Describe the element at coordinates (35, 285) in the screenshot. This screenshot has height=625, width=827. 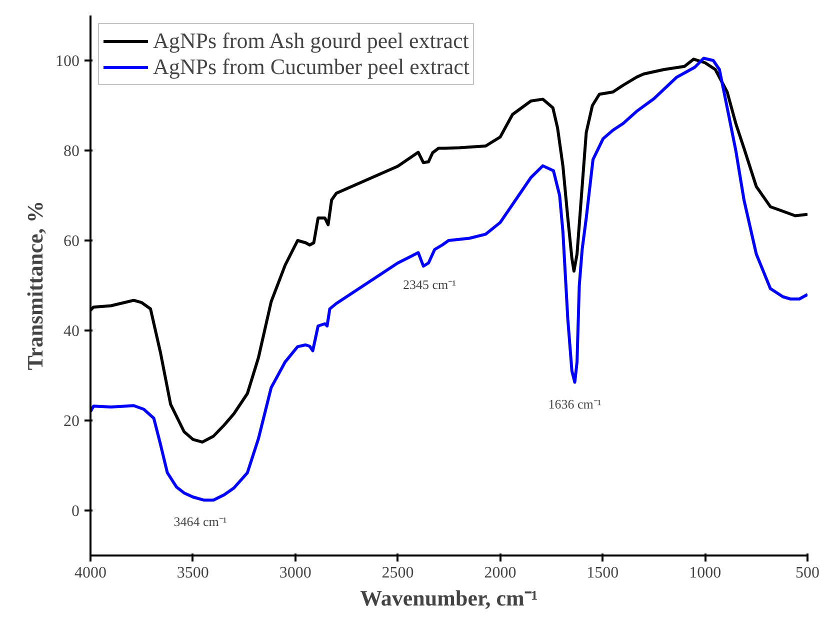
I see `y-axis-title: Transmittance, %` at that location.